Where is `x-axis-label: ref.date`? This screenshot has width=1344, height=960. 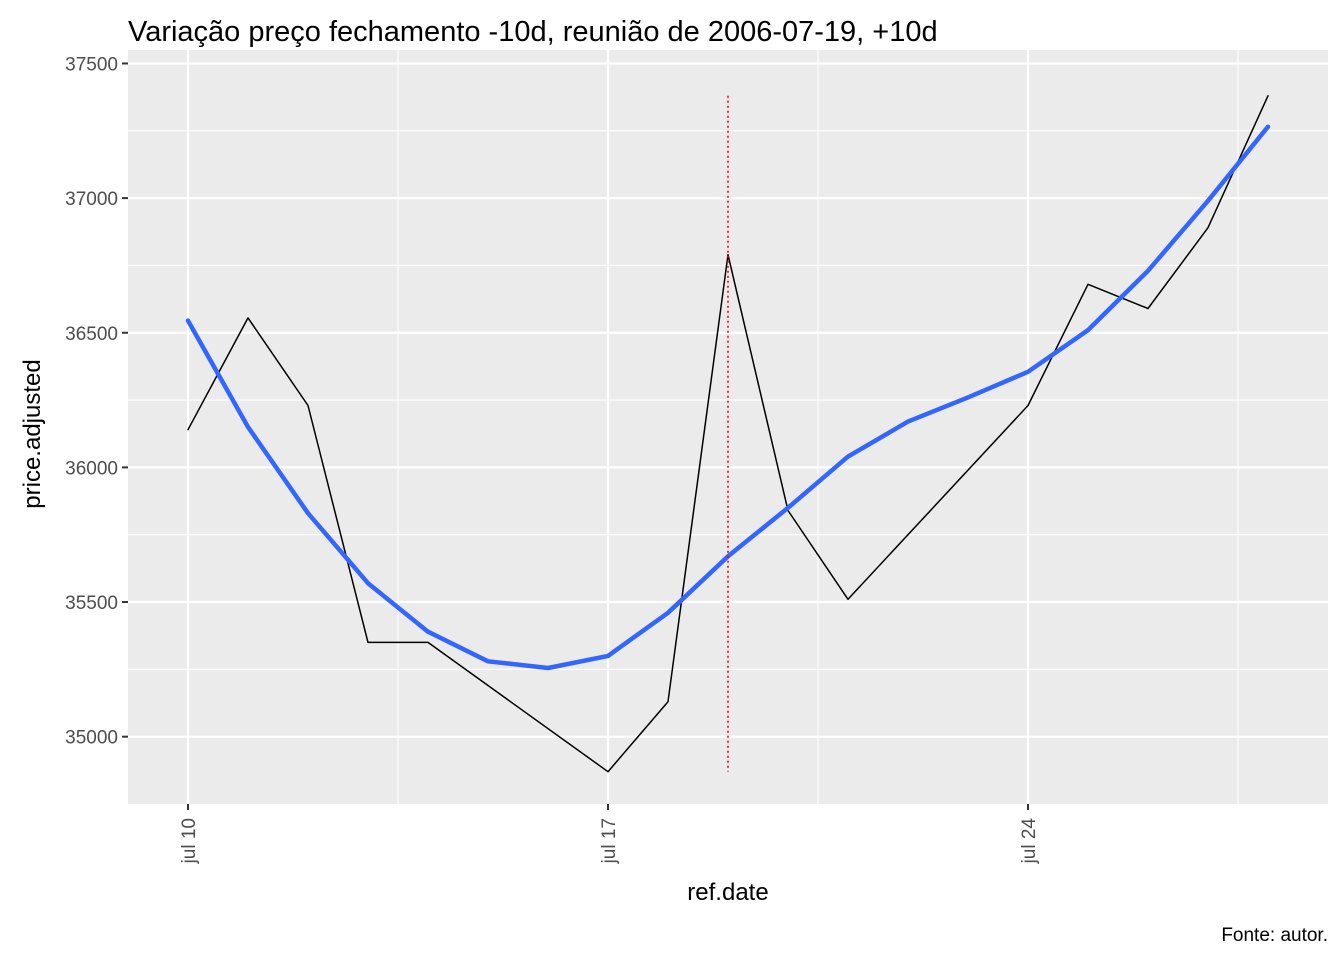
x-axis-label: ref.date is located at coordinates (727, 892).